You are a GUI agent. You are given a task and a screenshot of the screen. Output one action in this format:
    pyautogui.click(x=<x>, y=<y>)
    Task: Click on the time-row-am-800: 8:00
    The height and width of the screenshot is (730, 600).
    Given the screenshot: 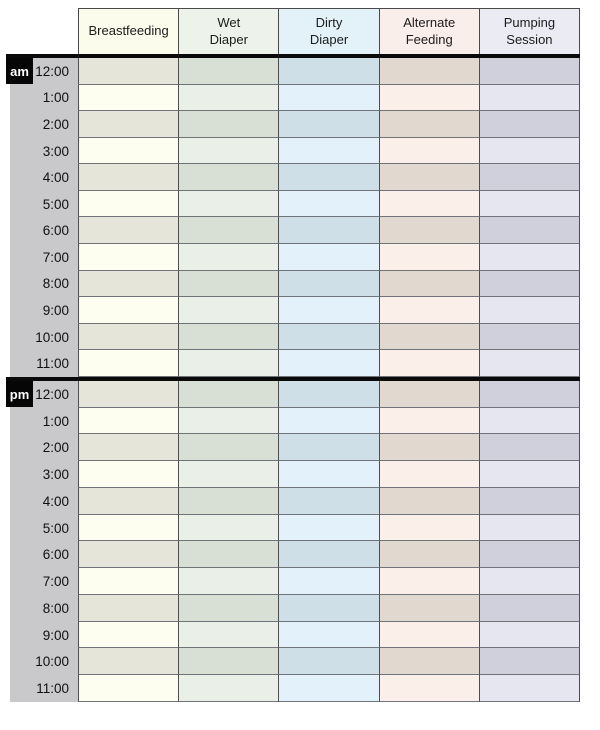 What is the action you would take?
    pyautogui.click(x=295, y=284)
    